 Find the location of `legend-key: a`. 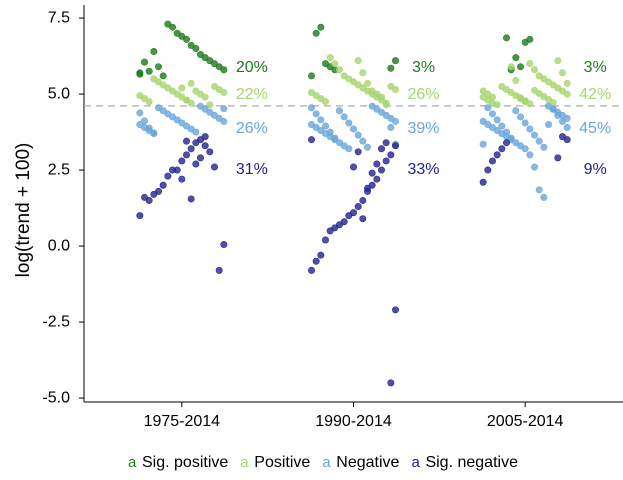

legend-key: a is located at coordinates (132, 462).